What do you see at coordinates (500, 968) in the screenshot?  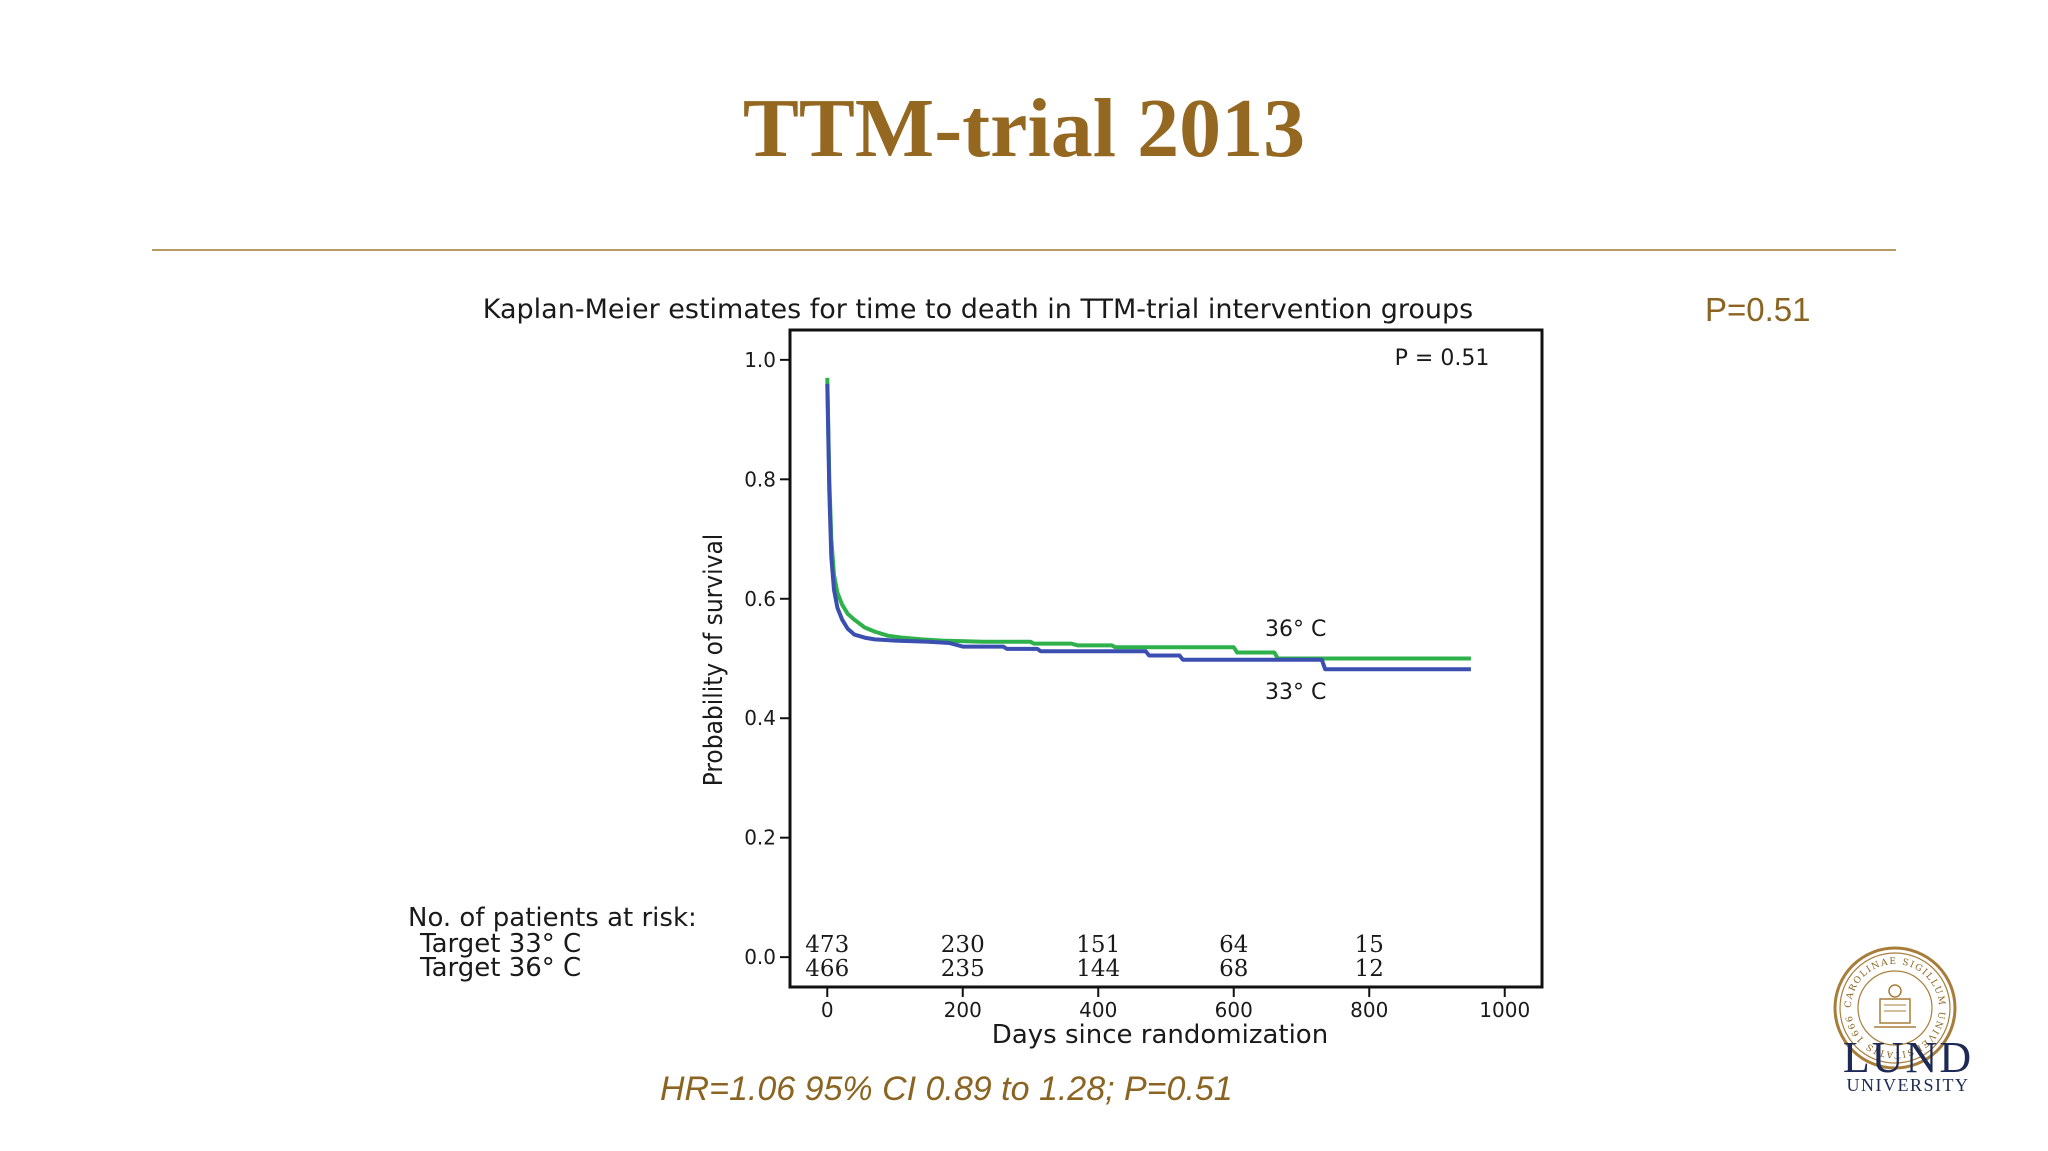 I see `at-risk-label-36: Target 36° C` at bounding box center [500, 968].